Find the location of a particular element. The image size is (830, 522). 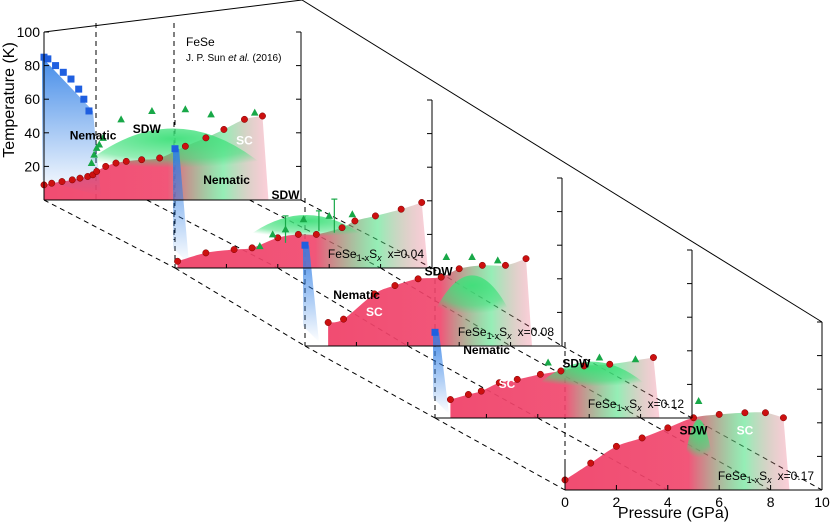

reference-citation: J. P. Sun et al. (2016) is located at coordinates (233, 58).